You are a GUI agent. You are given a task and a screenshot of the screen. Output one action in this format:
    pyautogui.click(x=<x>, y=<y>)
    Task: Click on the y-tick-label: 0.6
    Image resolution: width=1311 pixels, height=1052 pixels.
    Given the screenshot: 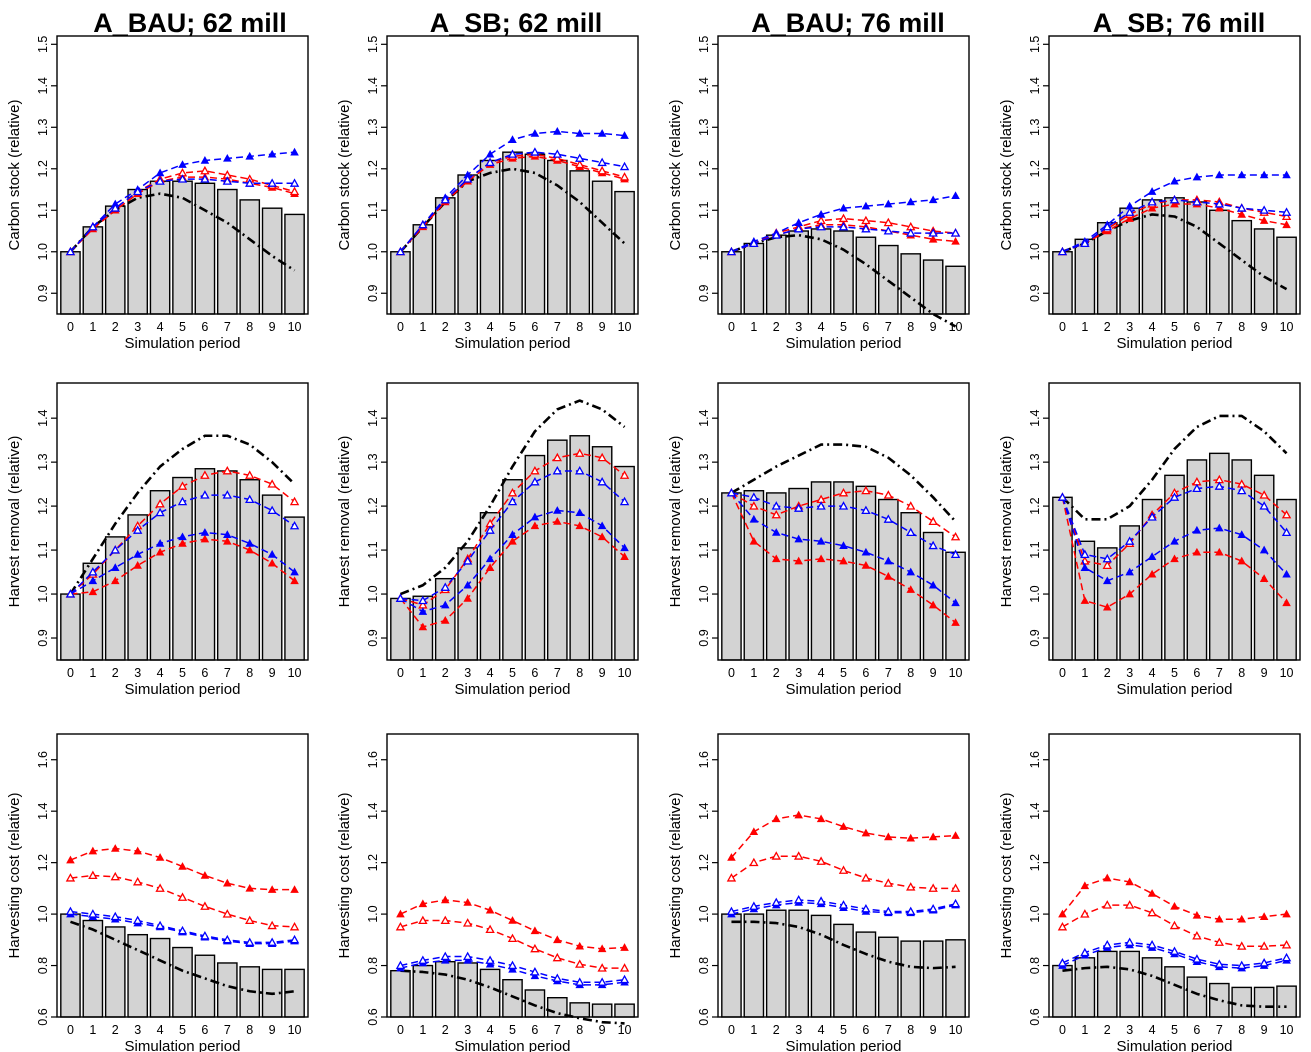 What is the action you would take?
    pyautogui.click(x=373, y=1016)
    